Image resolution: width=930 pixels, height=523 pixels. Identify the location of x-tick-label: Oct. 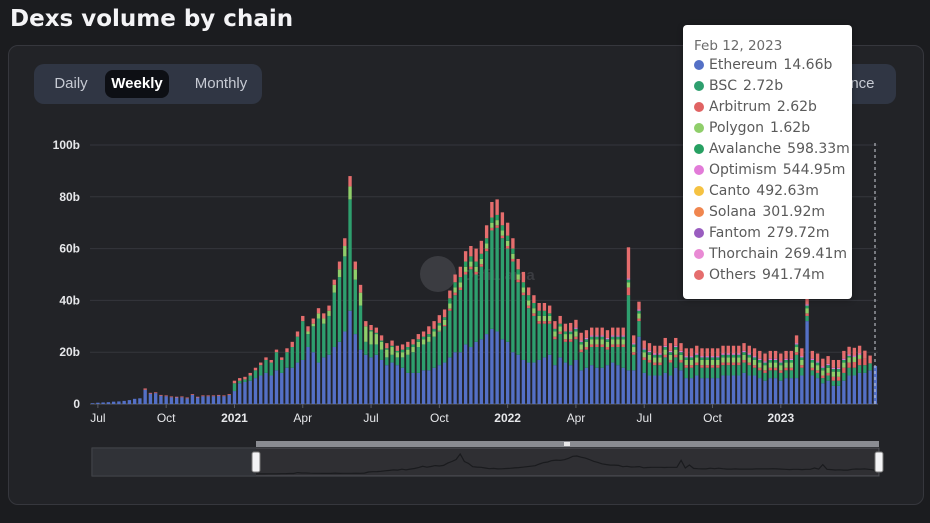
(439, 418).